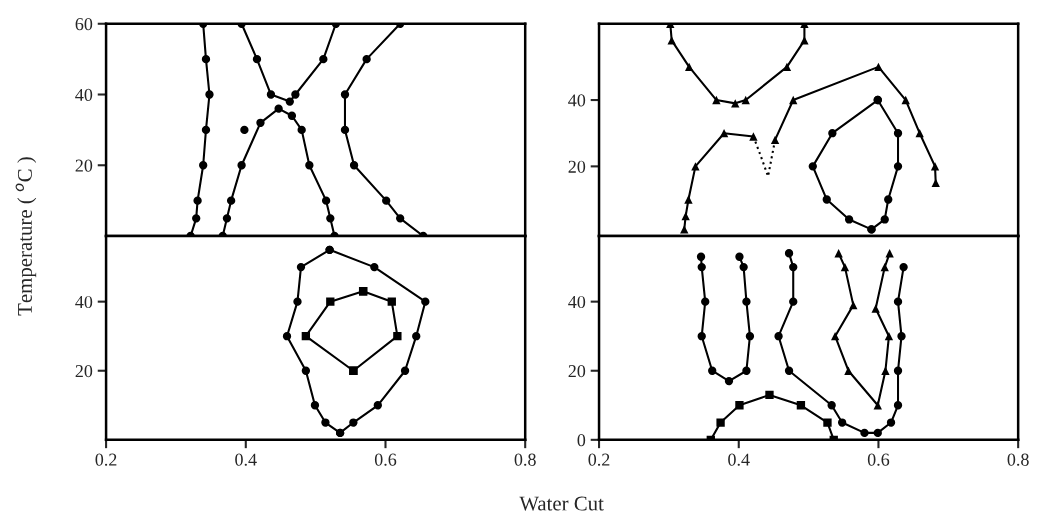 This screenshot has width=1040, height=528. I want to click on x-axis-title: Water Cut, so click(561, 503).